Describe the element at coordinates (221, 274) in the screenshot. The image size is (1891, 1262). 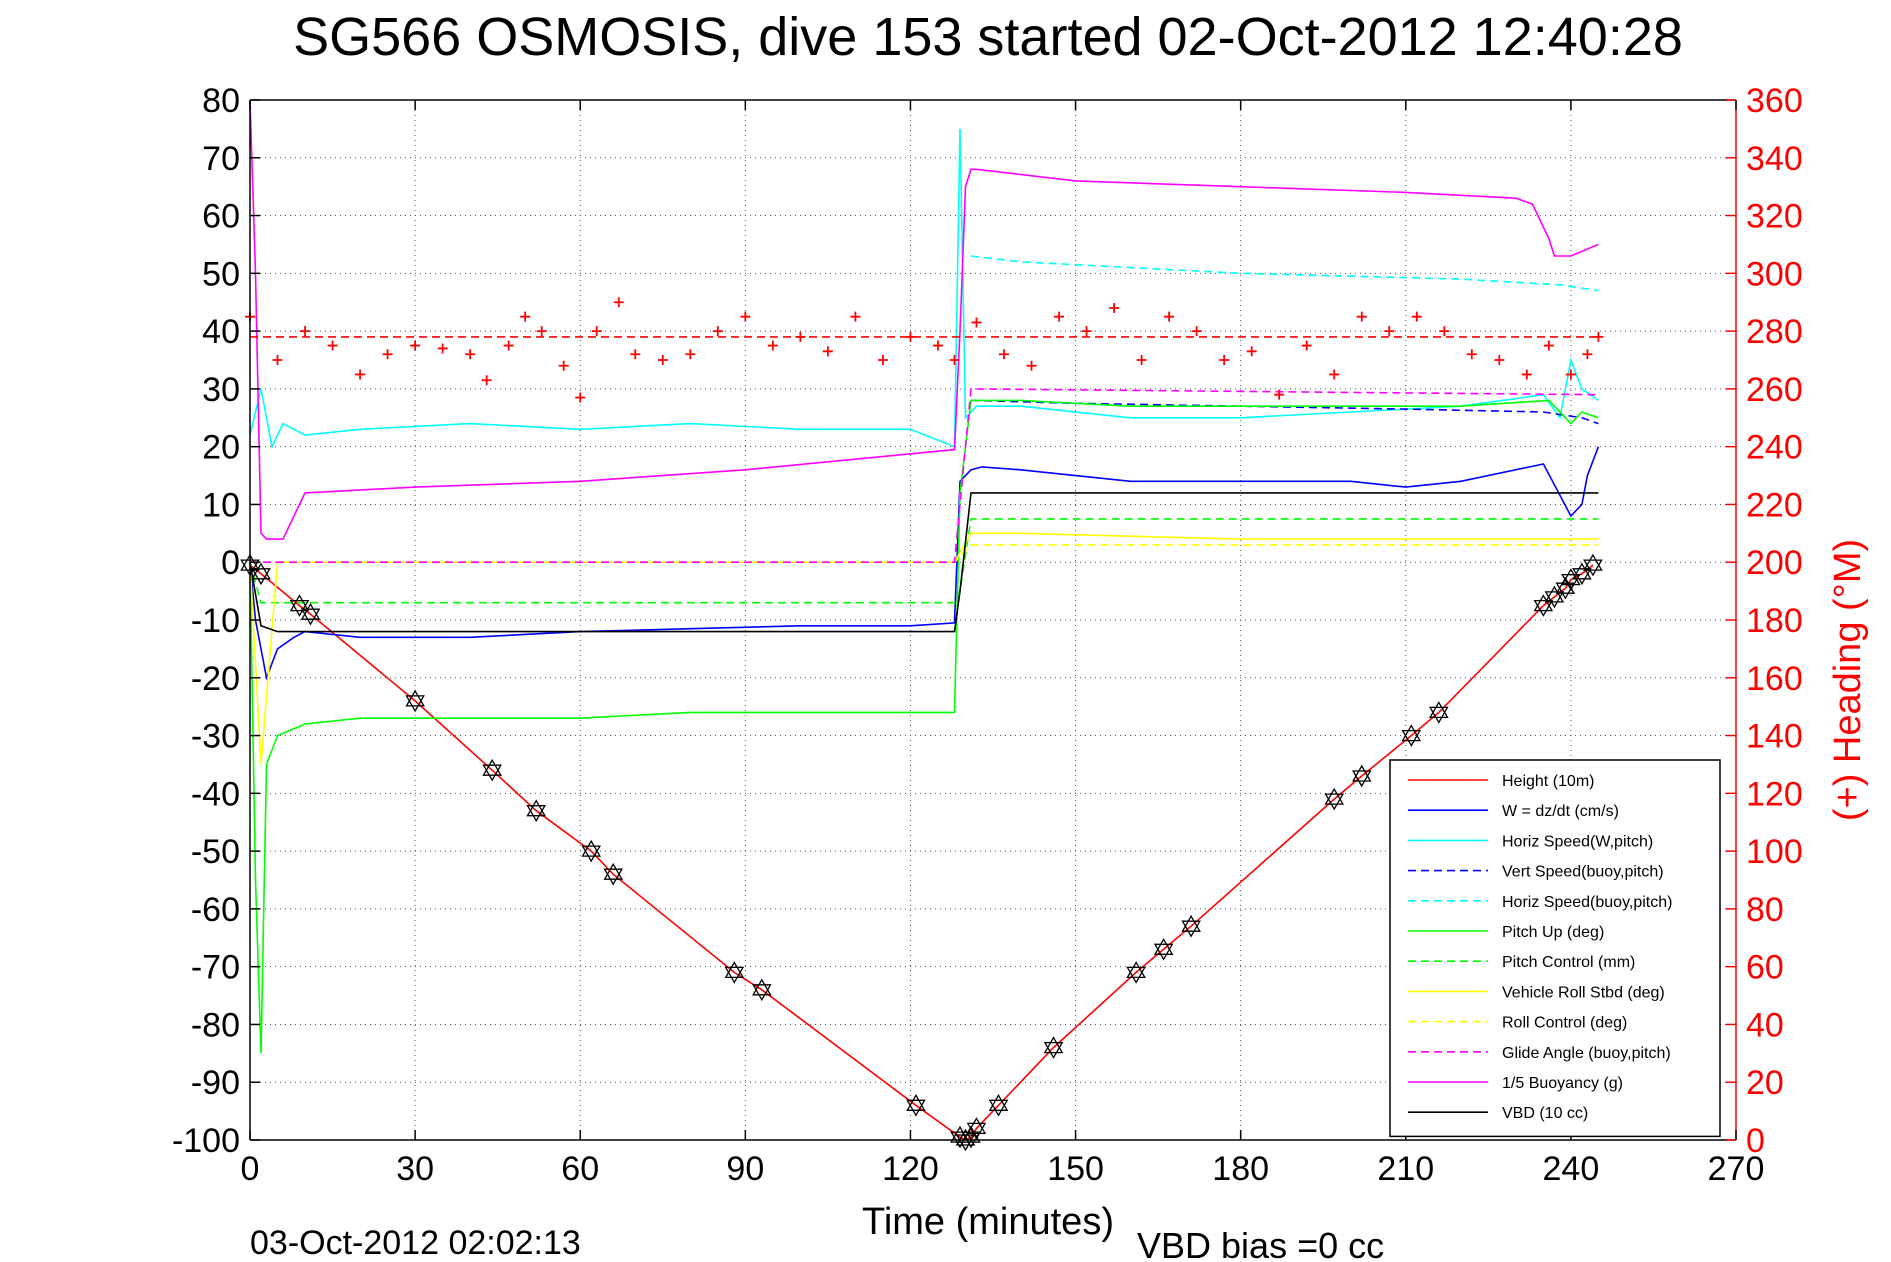
I see `y-tick-label: 50` at that location.